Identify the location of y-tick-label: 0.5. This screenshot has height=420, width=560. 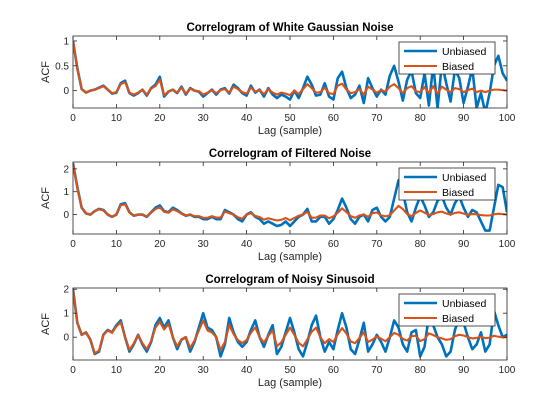
(62, 66).